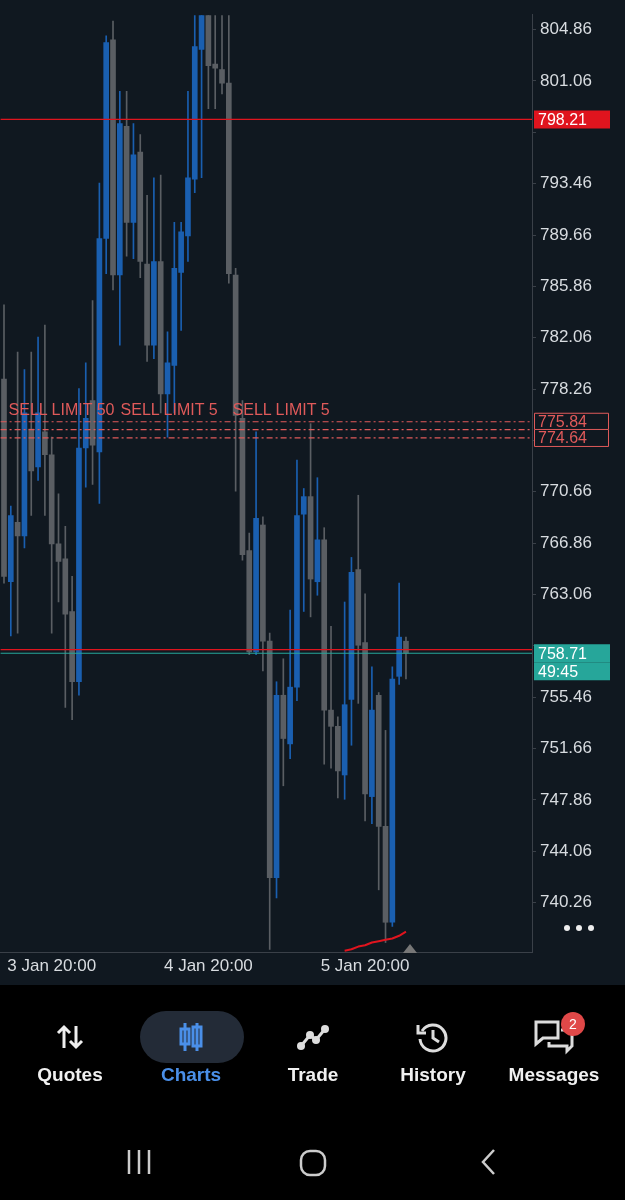  What do you see at coordinates (563, 119) in the screenshot?
I see `ref-line-label: 798.21` at bounding box center [563, 119].